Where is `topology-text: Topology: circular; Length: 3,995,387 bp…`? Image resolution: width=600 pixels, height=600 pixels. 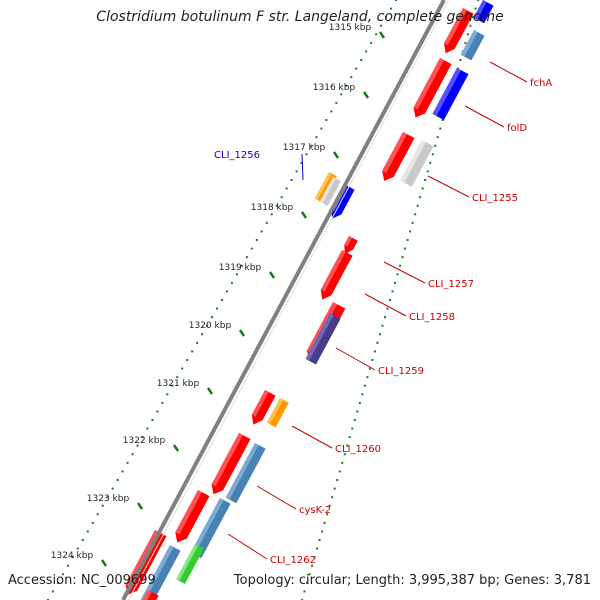 topology-text: Topology: circular; Length: 3,995,387 bp… is located at coordinates (412, 580).